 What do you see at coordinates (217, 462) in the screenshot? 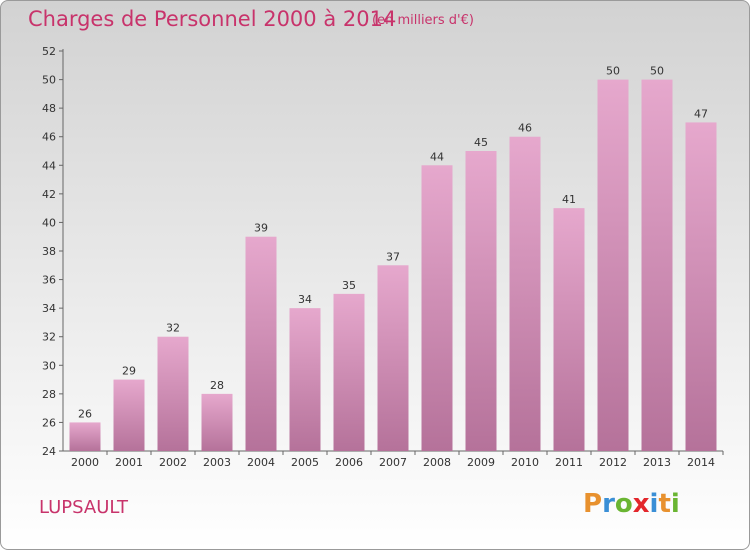
I see `x-tick-label: 2003` at bounding box center [217, 462].